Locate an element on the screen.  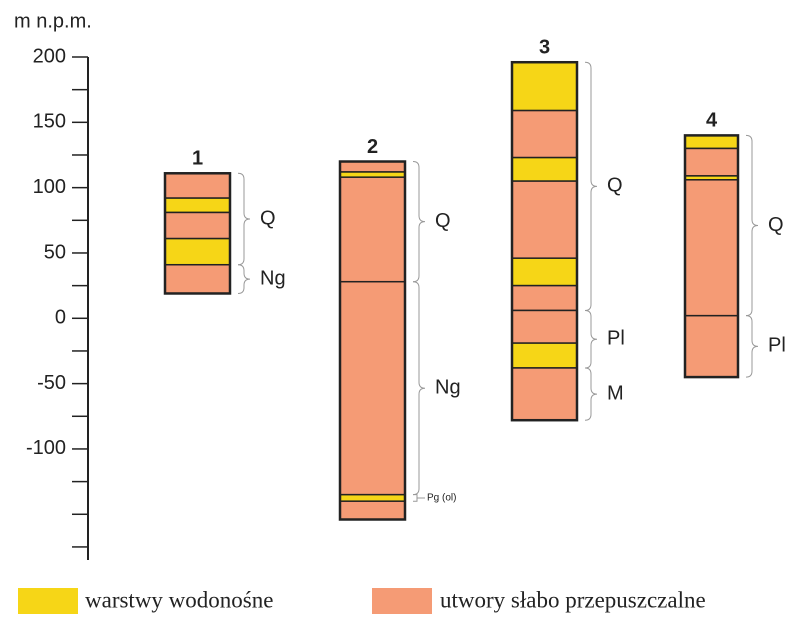
legend-label: utwory słabo przepuszczalne is located at coordinates (573, 599).